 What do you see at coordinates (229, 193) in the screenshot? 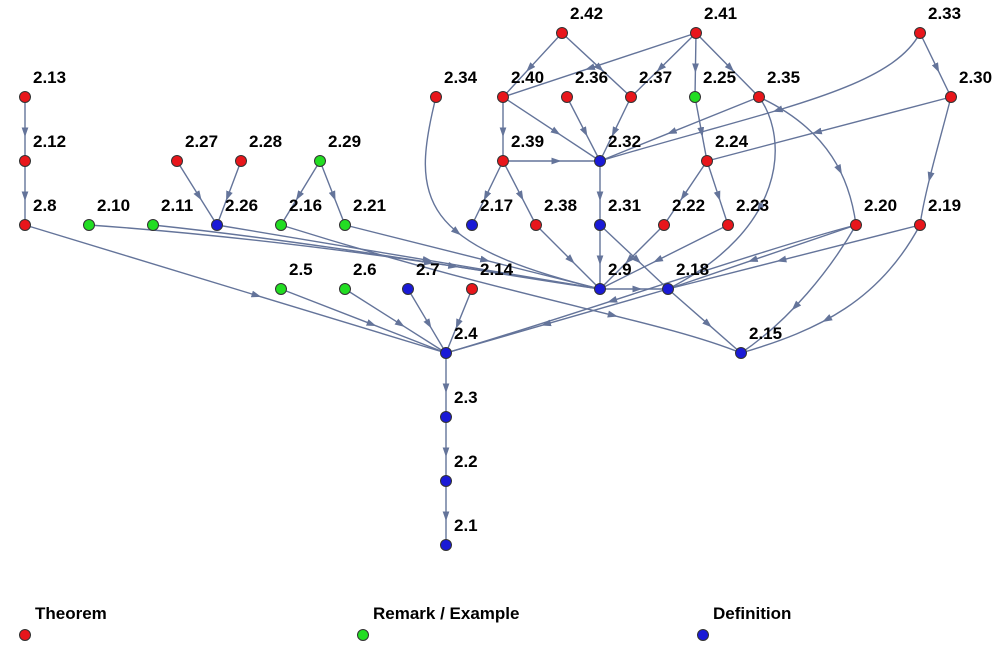
I see `edge-2.28-to-2.26` at bounding box center [229, 193].